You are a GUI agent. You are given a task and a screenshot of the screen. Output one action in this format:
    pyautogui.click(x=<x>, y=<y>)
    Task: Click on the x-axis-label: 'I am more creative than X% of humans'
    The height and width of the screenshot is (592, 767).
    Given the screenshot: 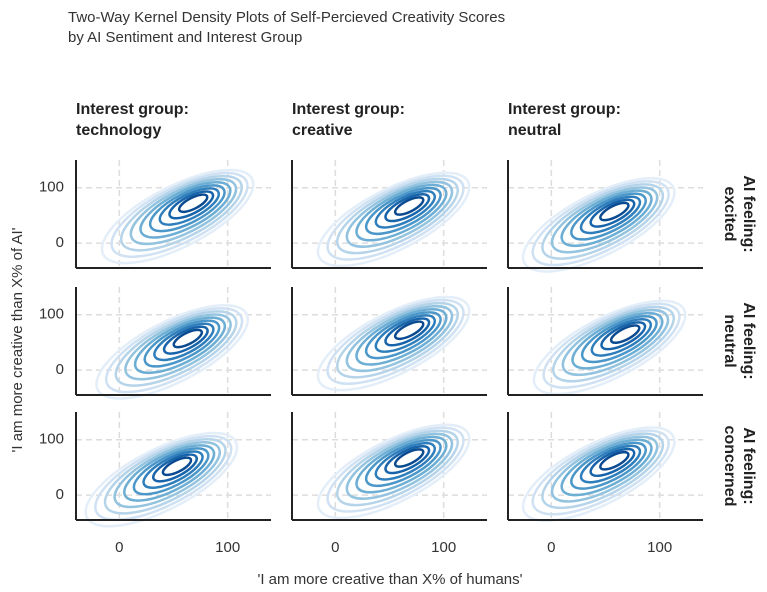 What is the action you would take?
    pyautogui.click(x=389, y=579)
    